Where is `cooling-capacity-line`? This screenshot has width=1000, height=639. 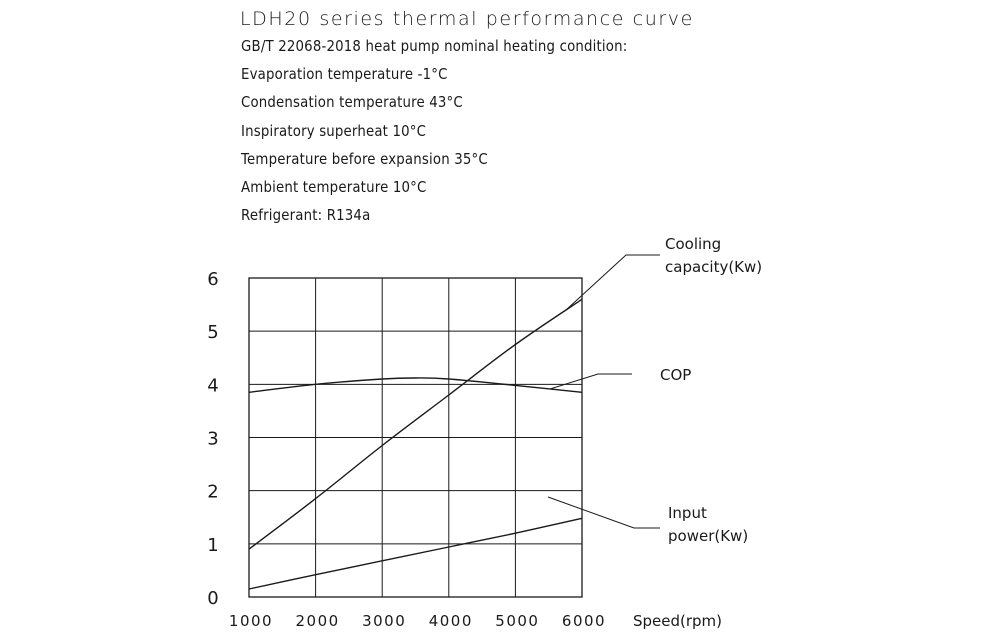 cooling-capacity-line is located at coordinates (415, 424).